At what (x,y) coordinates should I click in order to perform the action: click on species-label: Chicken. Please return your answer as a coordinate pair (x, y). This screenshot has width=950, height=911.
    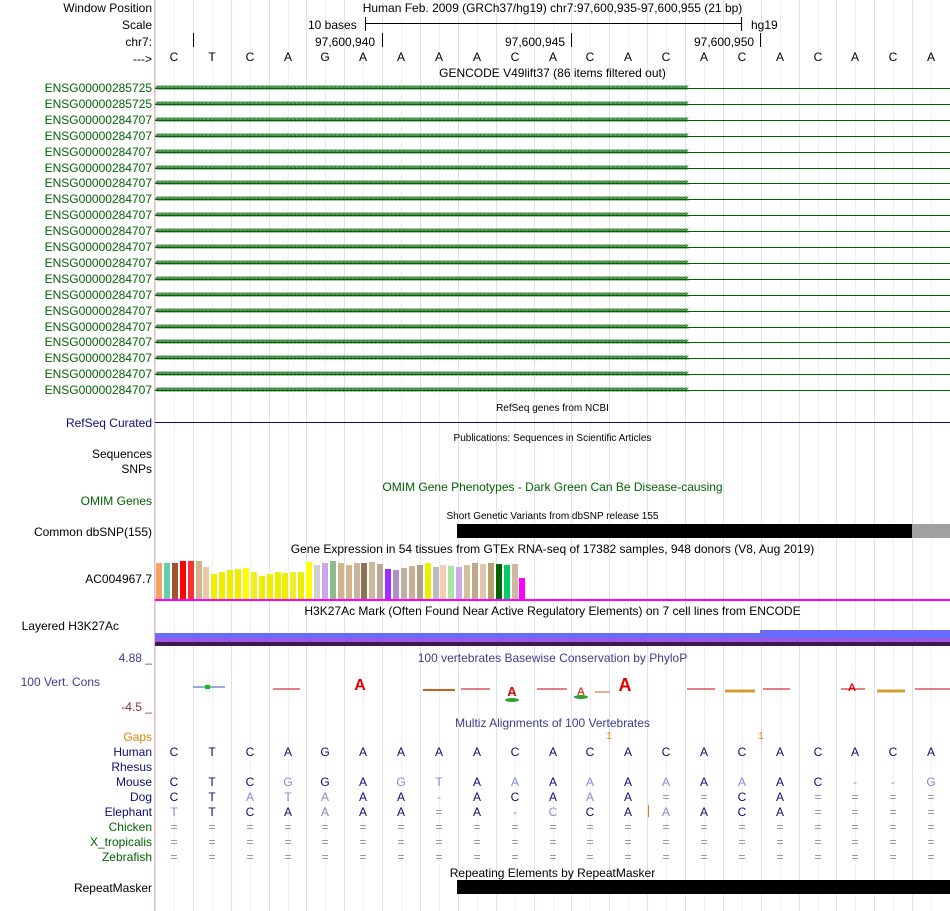
    Looking at the image, I should click on (130, 827).